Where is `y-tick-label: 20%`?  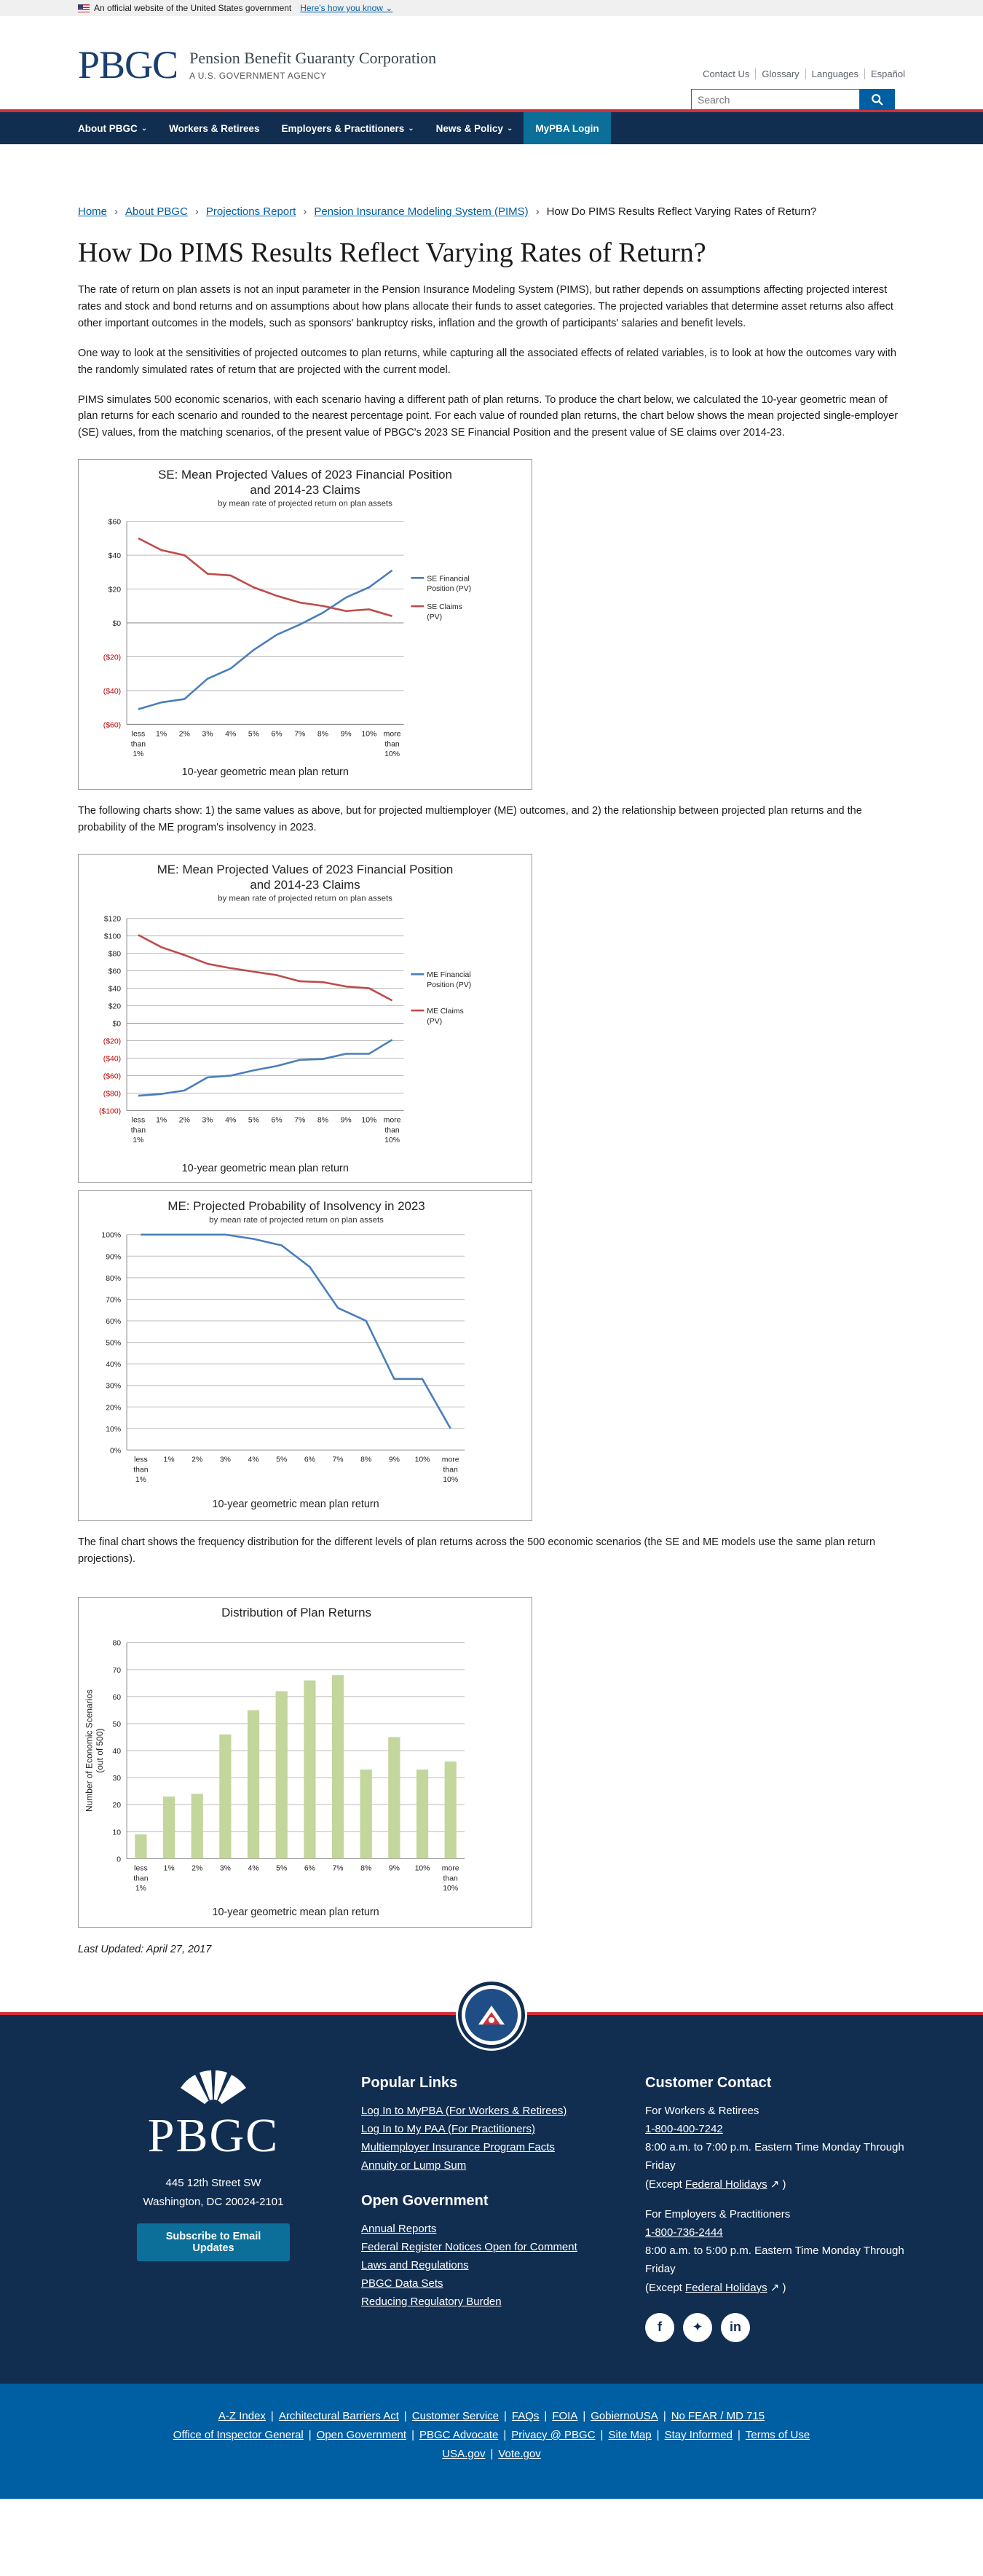 y-tick-label: 20% is located at coordinates (113, 1408).